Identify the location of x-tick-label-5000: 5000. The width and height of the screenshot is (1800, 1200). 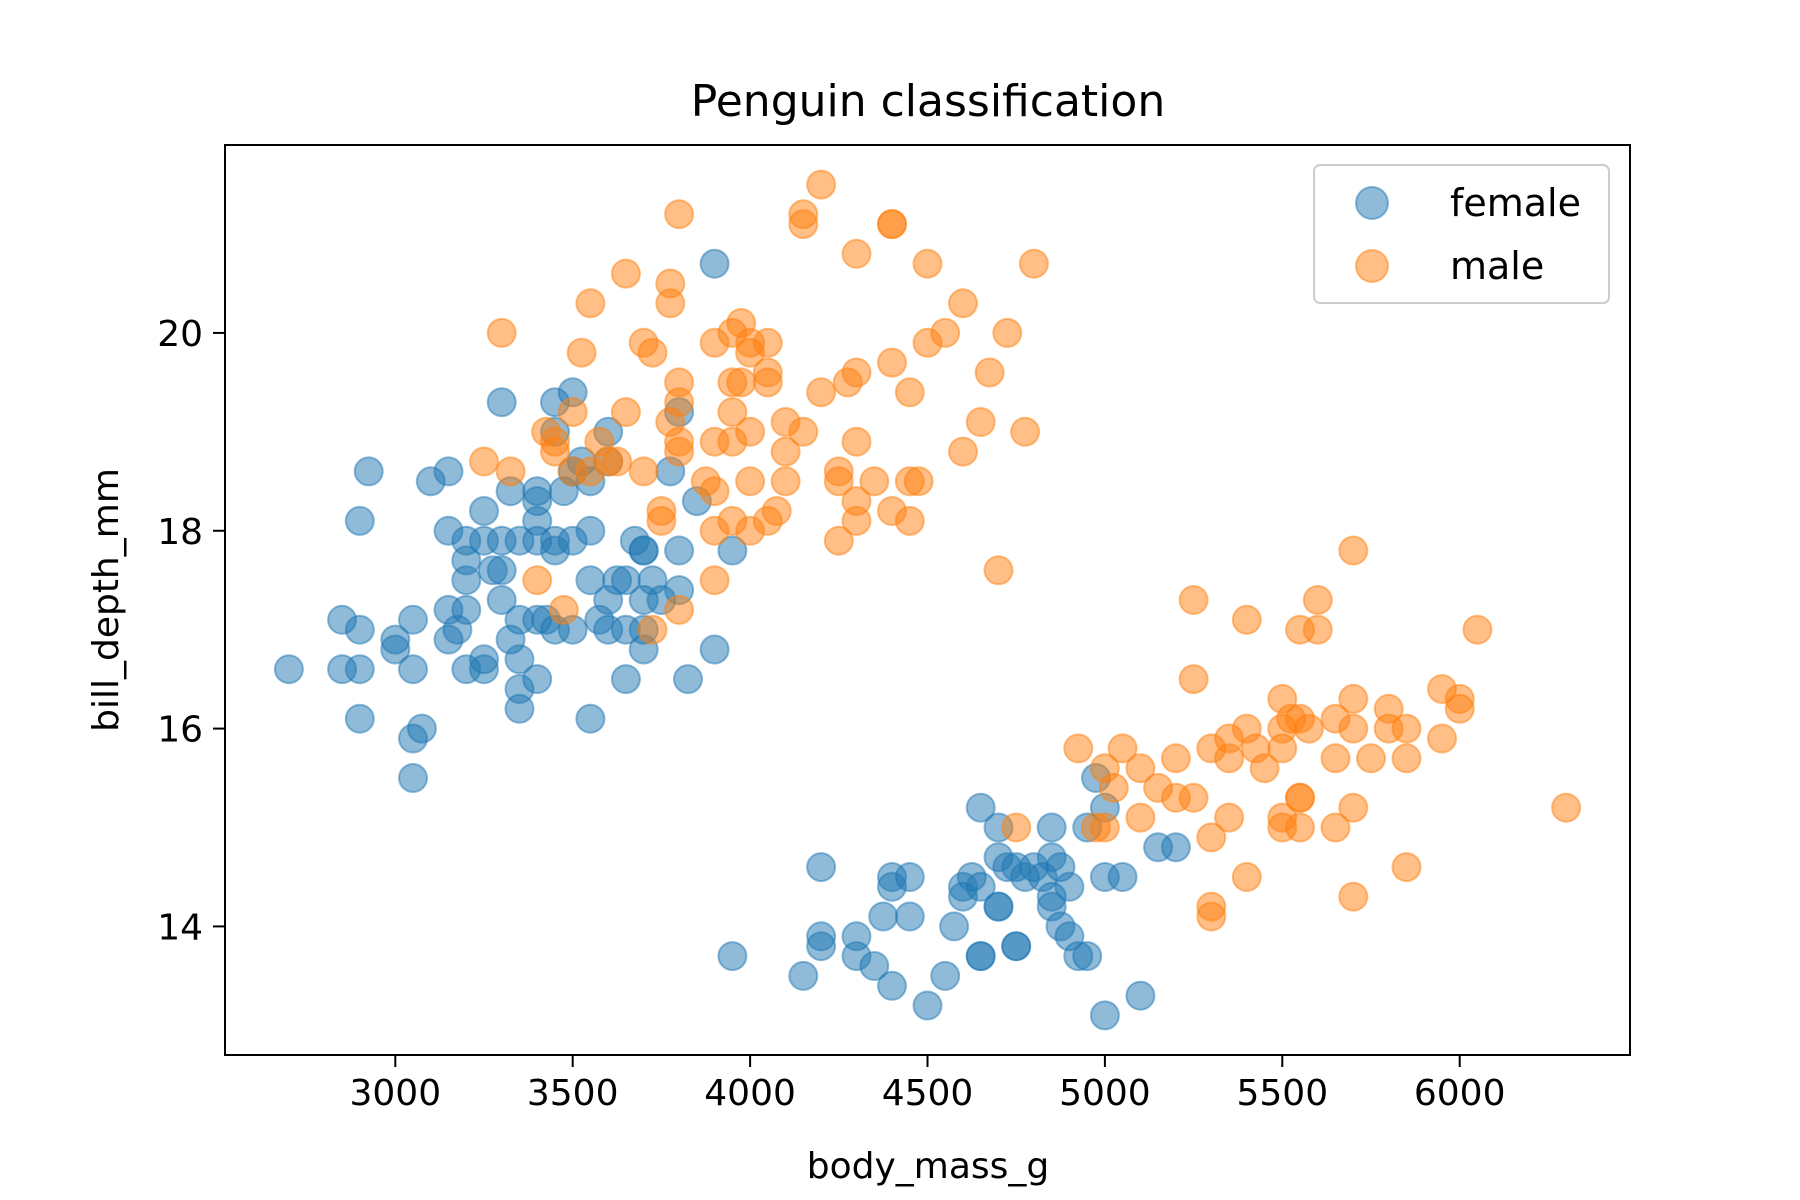
(1105, 1093).